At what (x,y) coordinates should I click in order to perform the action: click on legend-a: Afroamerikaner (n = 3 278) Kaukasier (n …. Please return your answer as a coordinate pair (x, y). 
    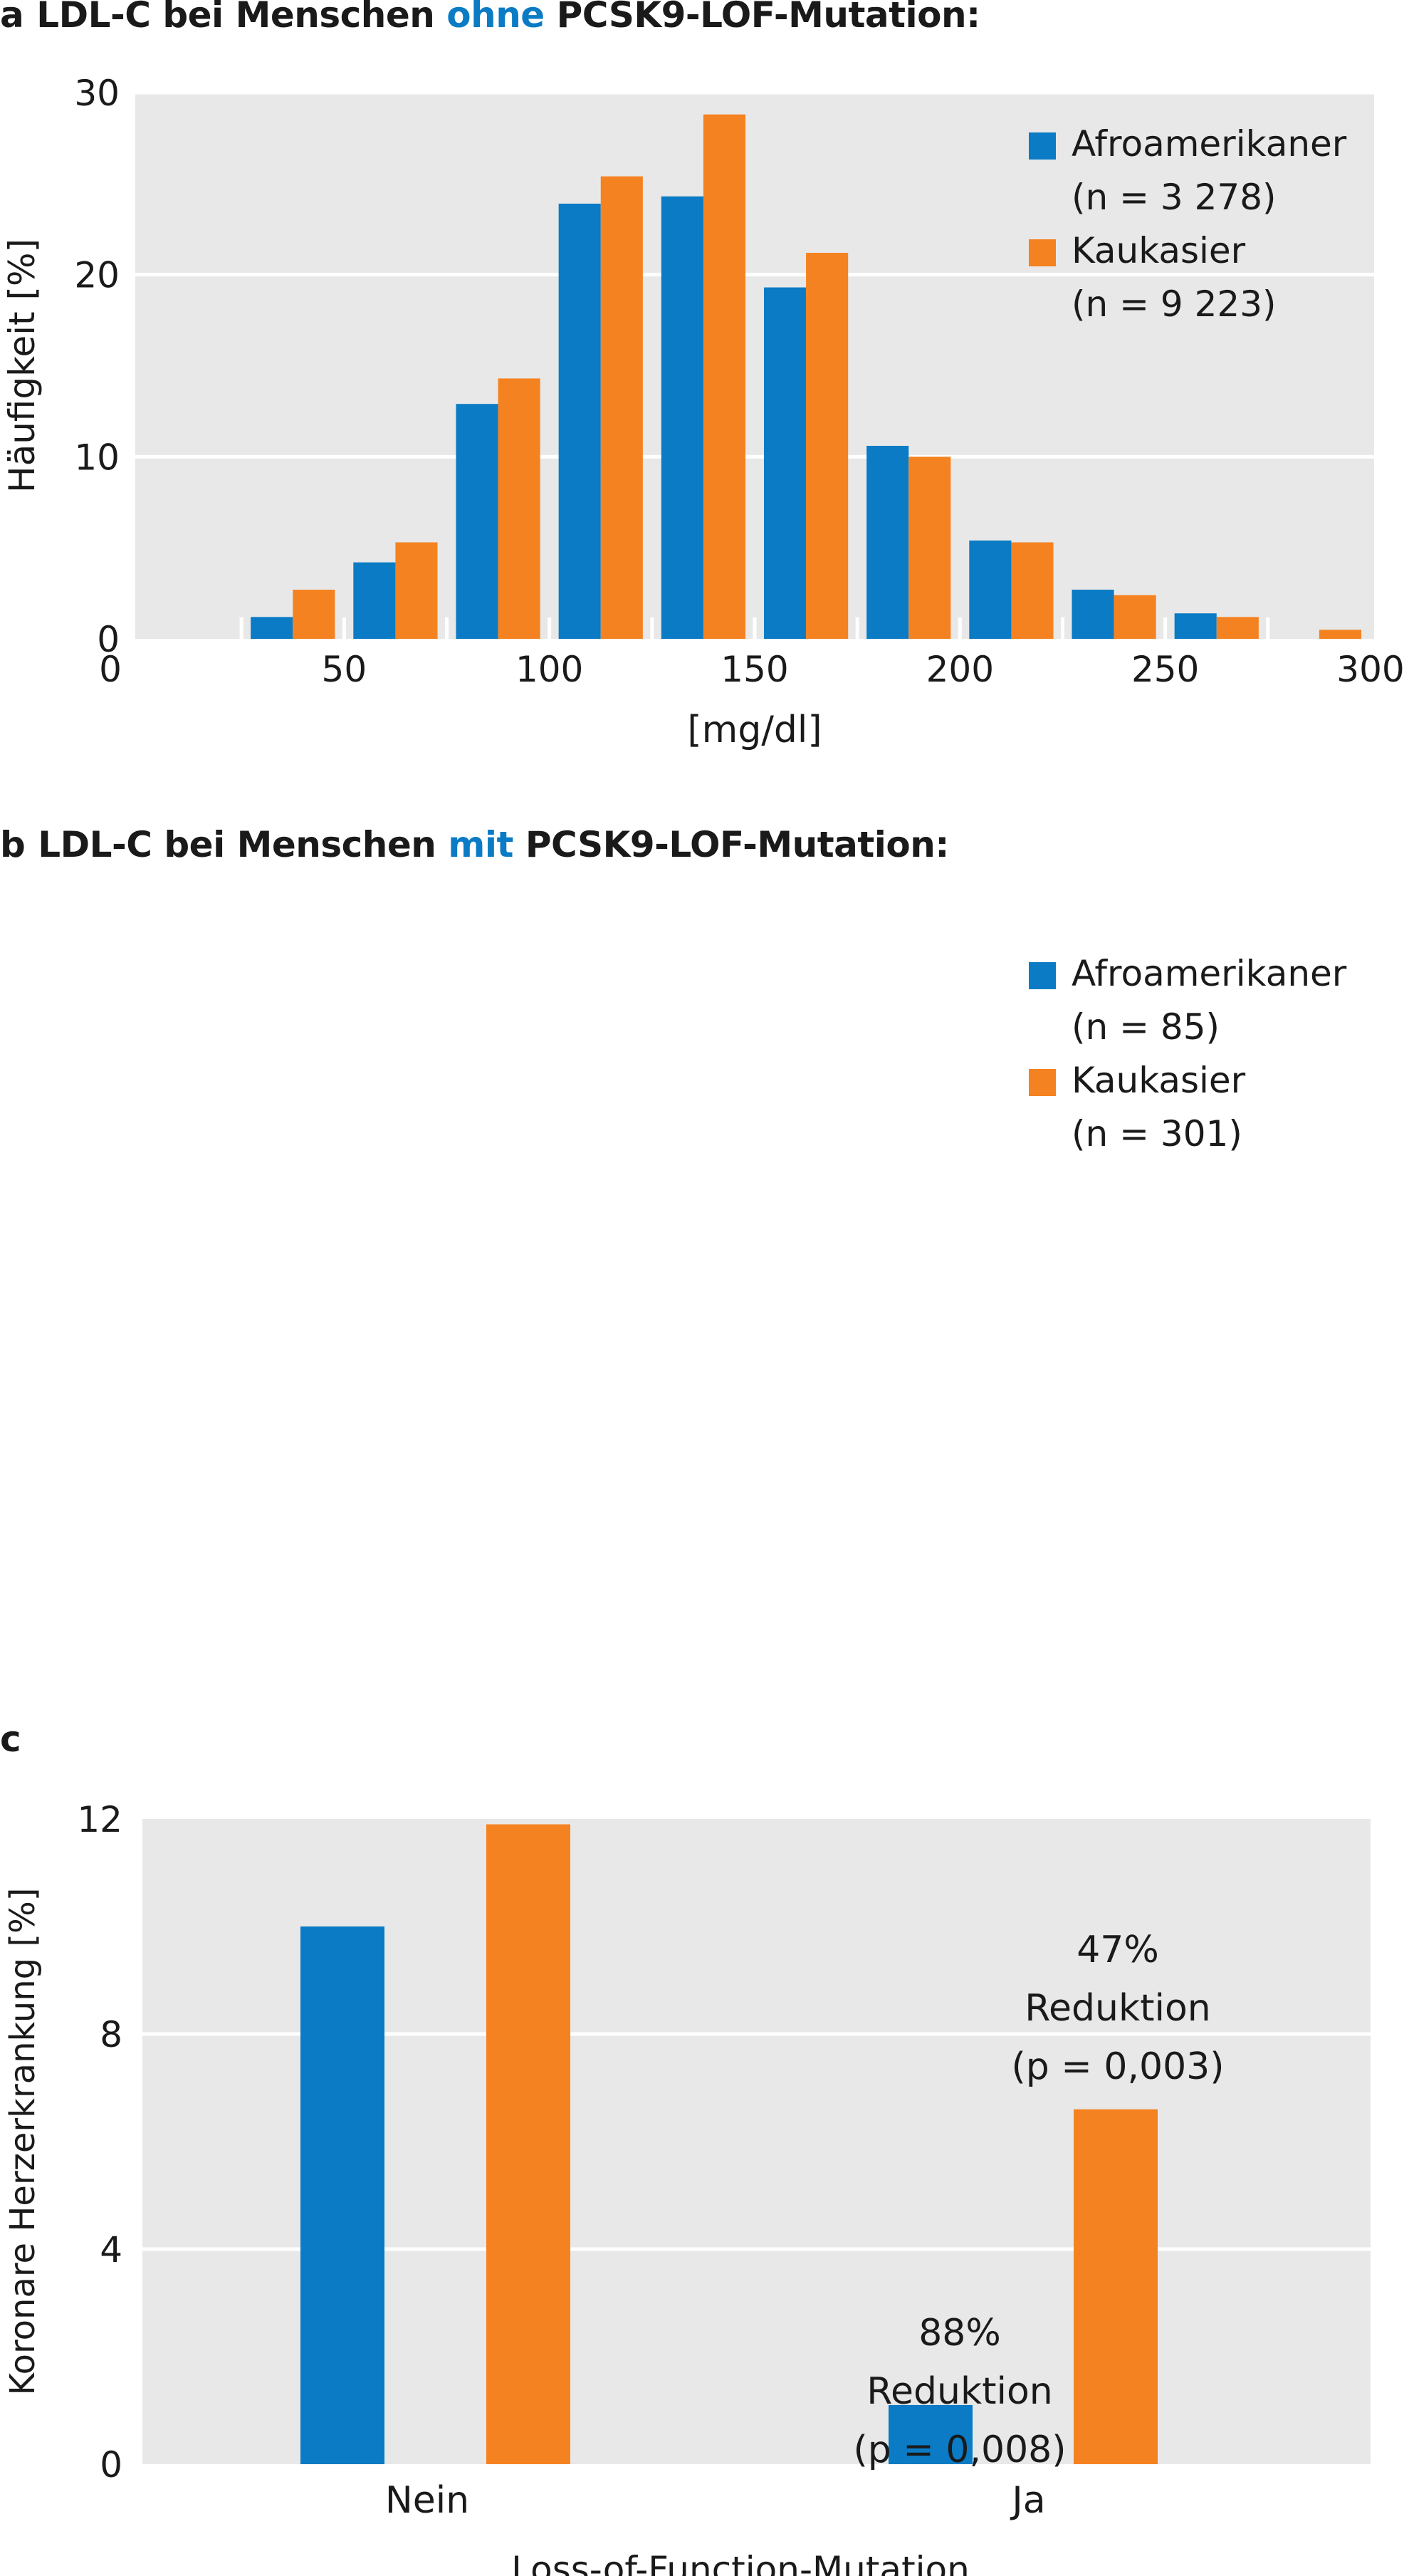
    Looking at the image, I should click on (1187, 224).